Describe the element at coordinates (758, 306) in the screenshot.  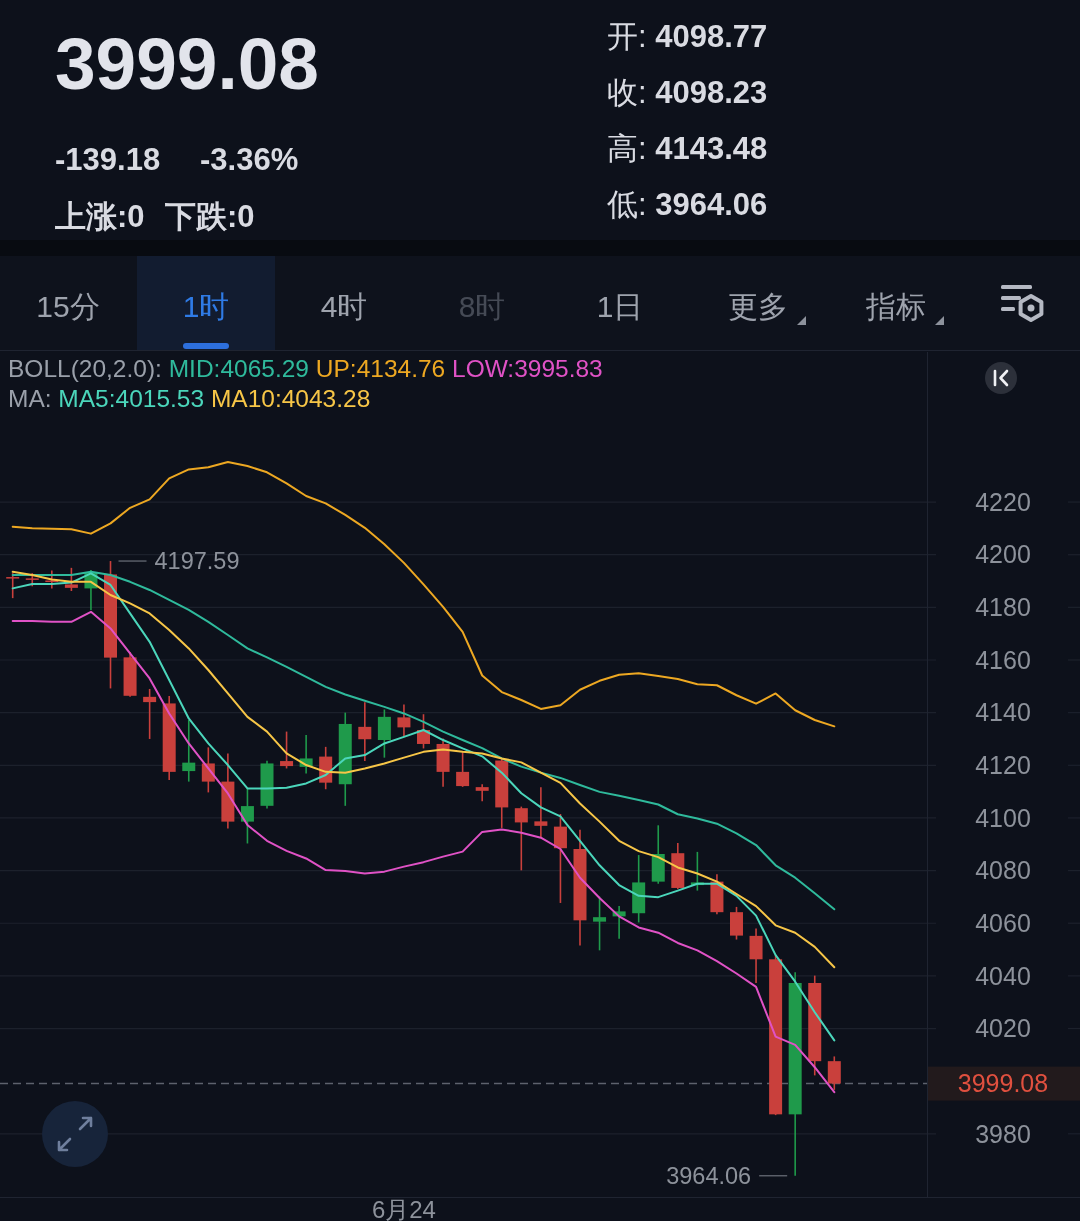
I see `text: 更多` at that location.